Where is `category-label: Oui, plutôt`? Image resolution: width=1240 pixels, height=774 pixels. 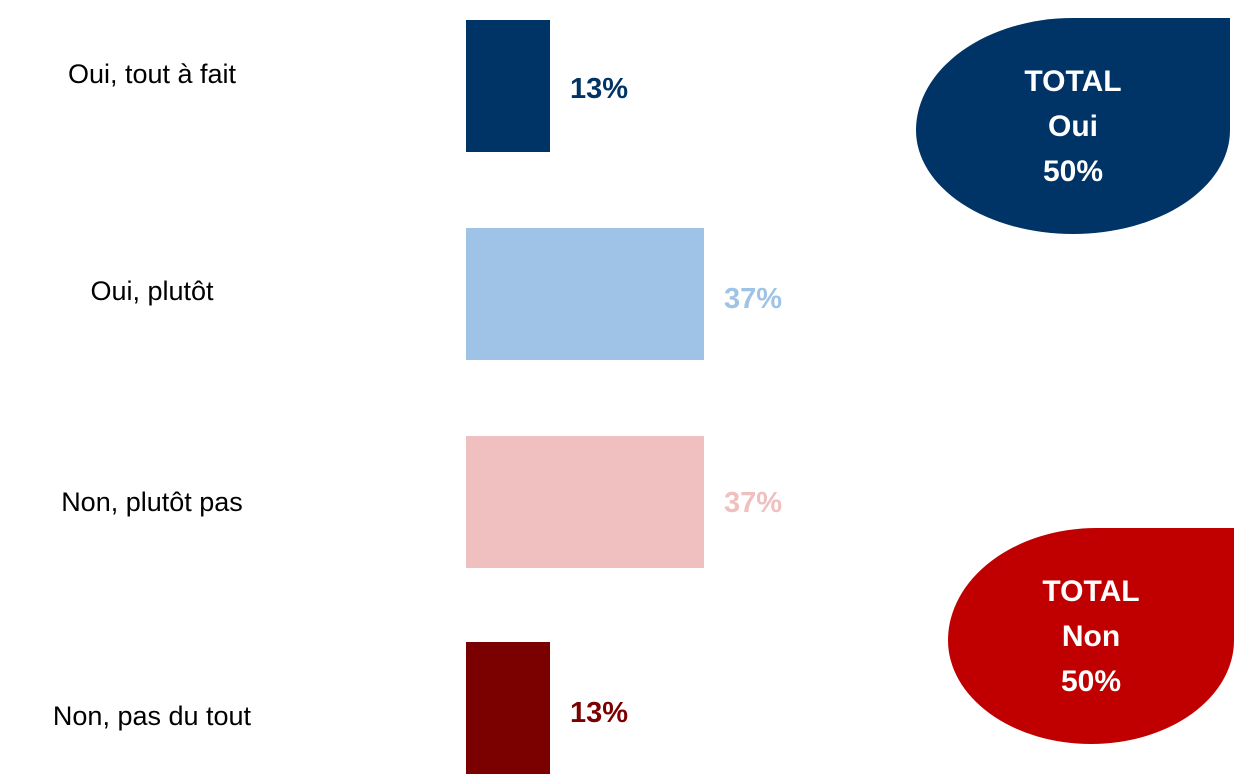
category-label: Oui, plutôt is located at coordinates (152, 291).